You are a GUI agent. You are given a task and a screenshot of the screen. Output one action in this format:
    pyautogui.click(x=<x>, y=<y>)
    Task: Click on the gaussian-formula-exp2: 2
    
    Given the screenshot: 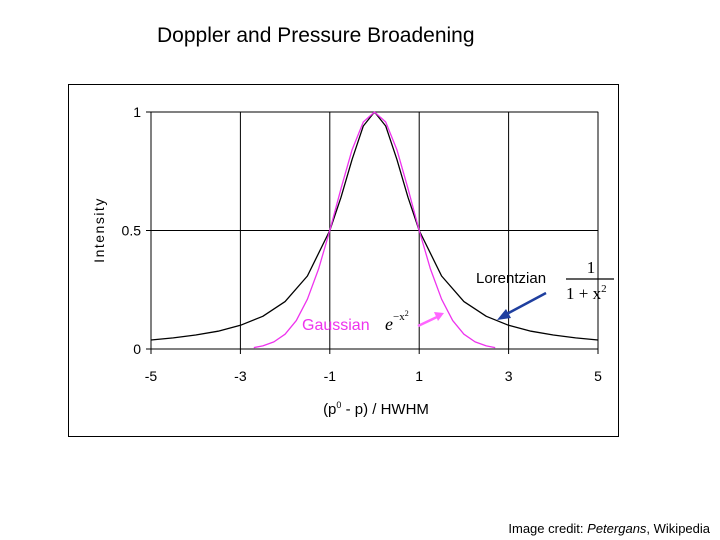 What is the action you would take?
    pyautogui.click(x=407, y=313)
    